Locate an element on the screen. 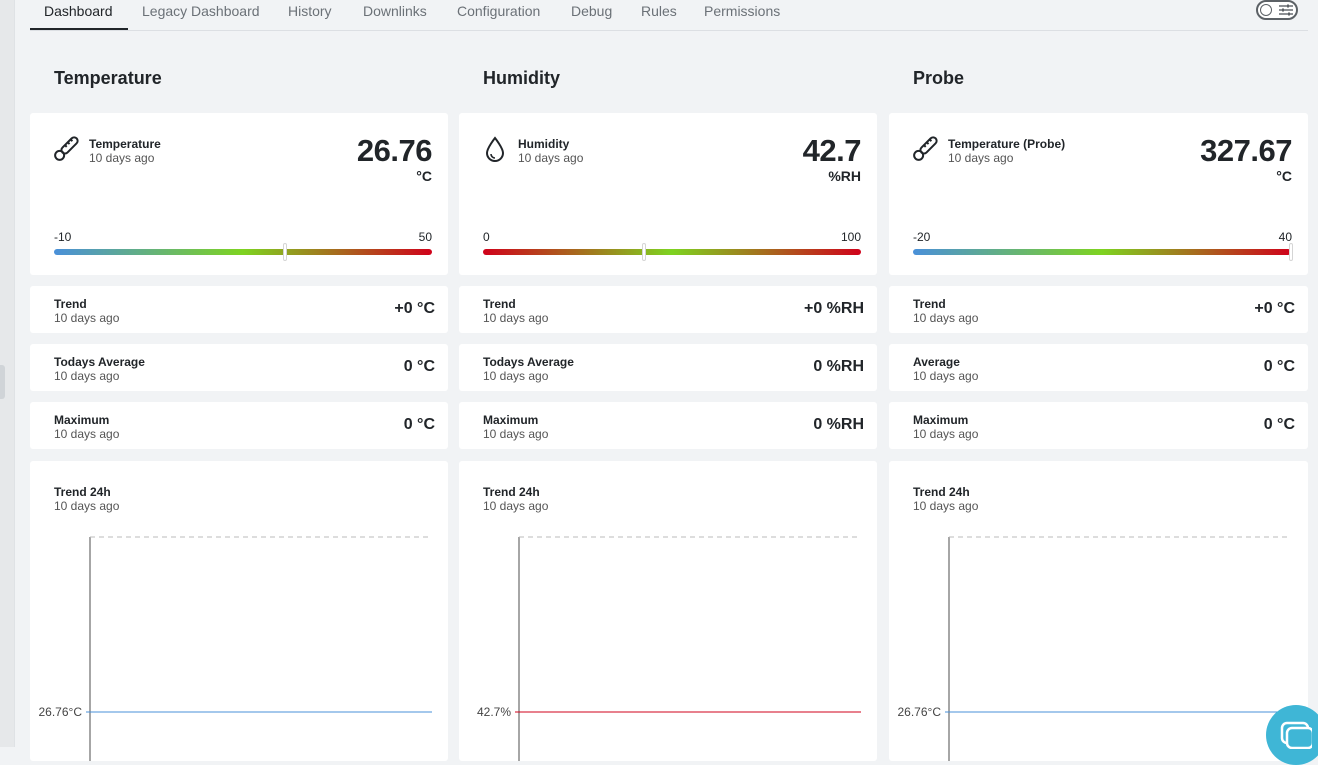 The image size is (1318, 765). tab-legacy-dashboard: Legacy Dashboard is located at coordinates (201, 11).